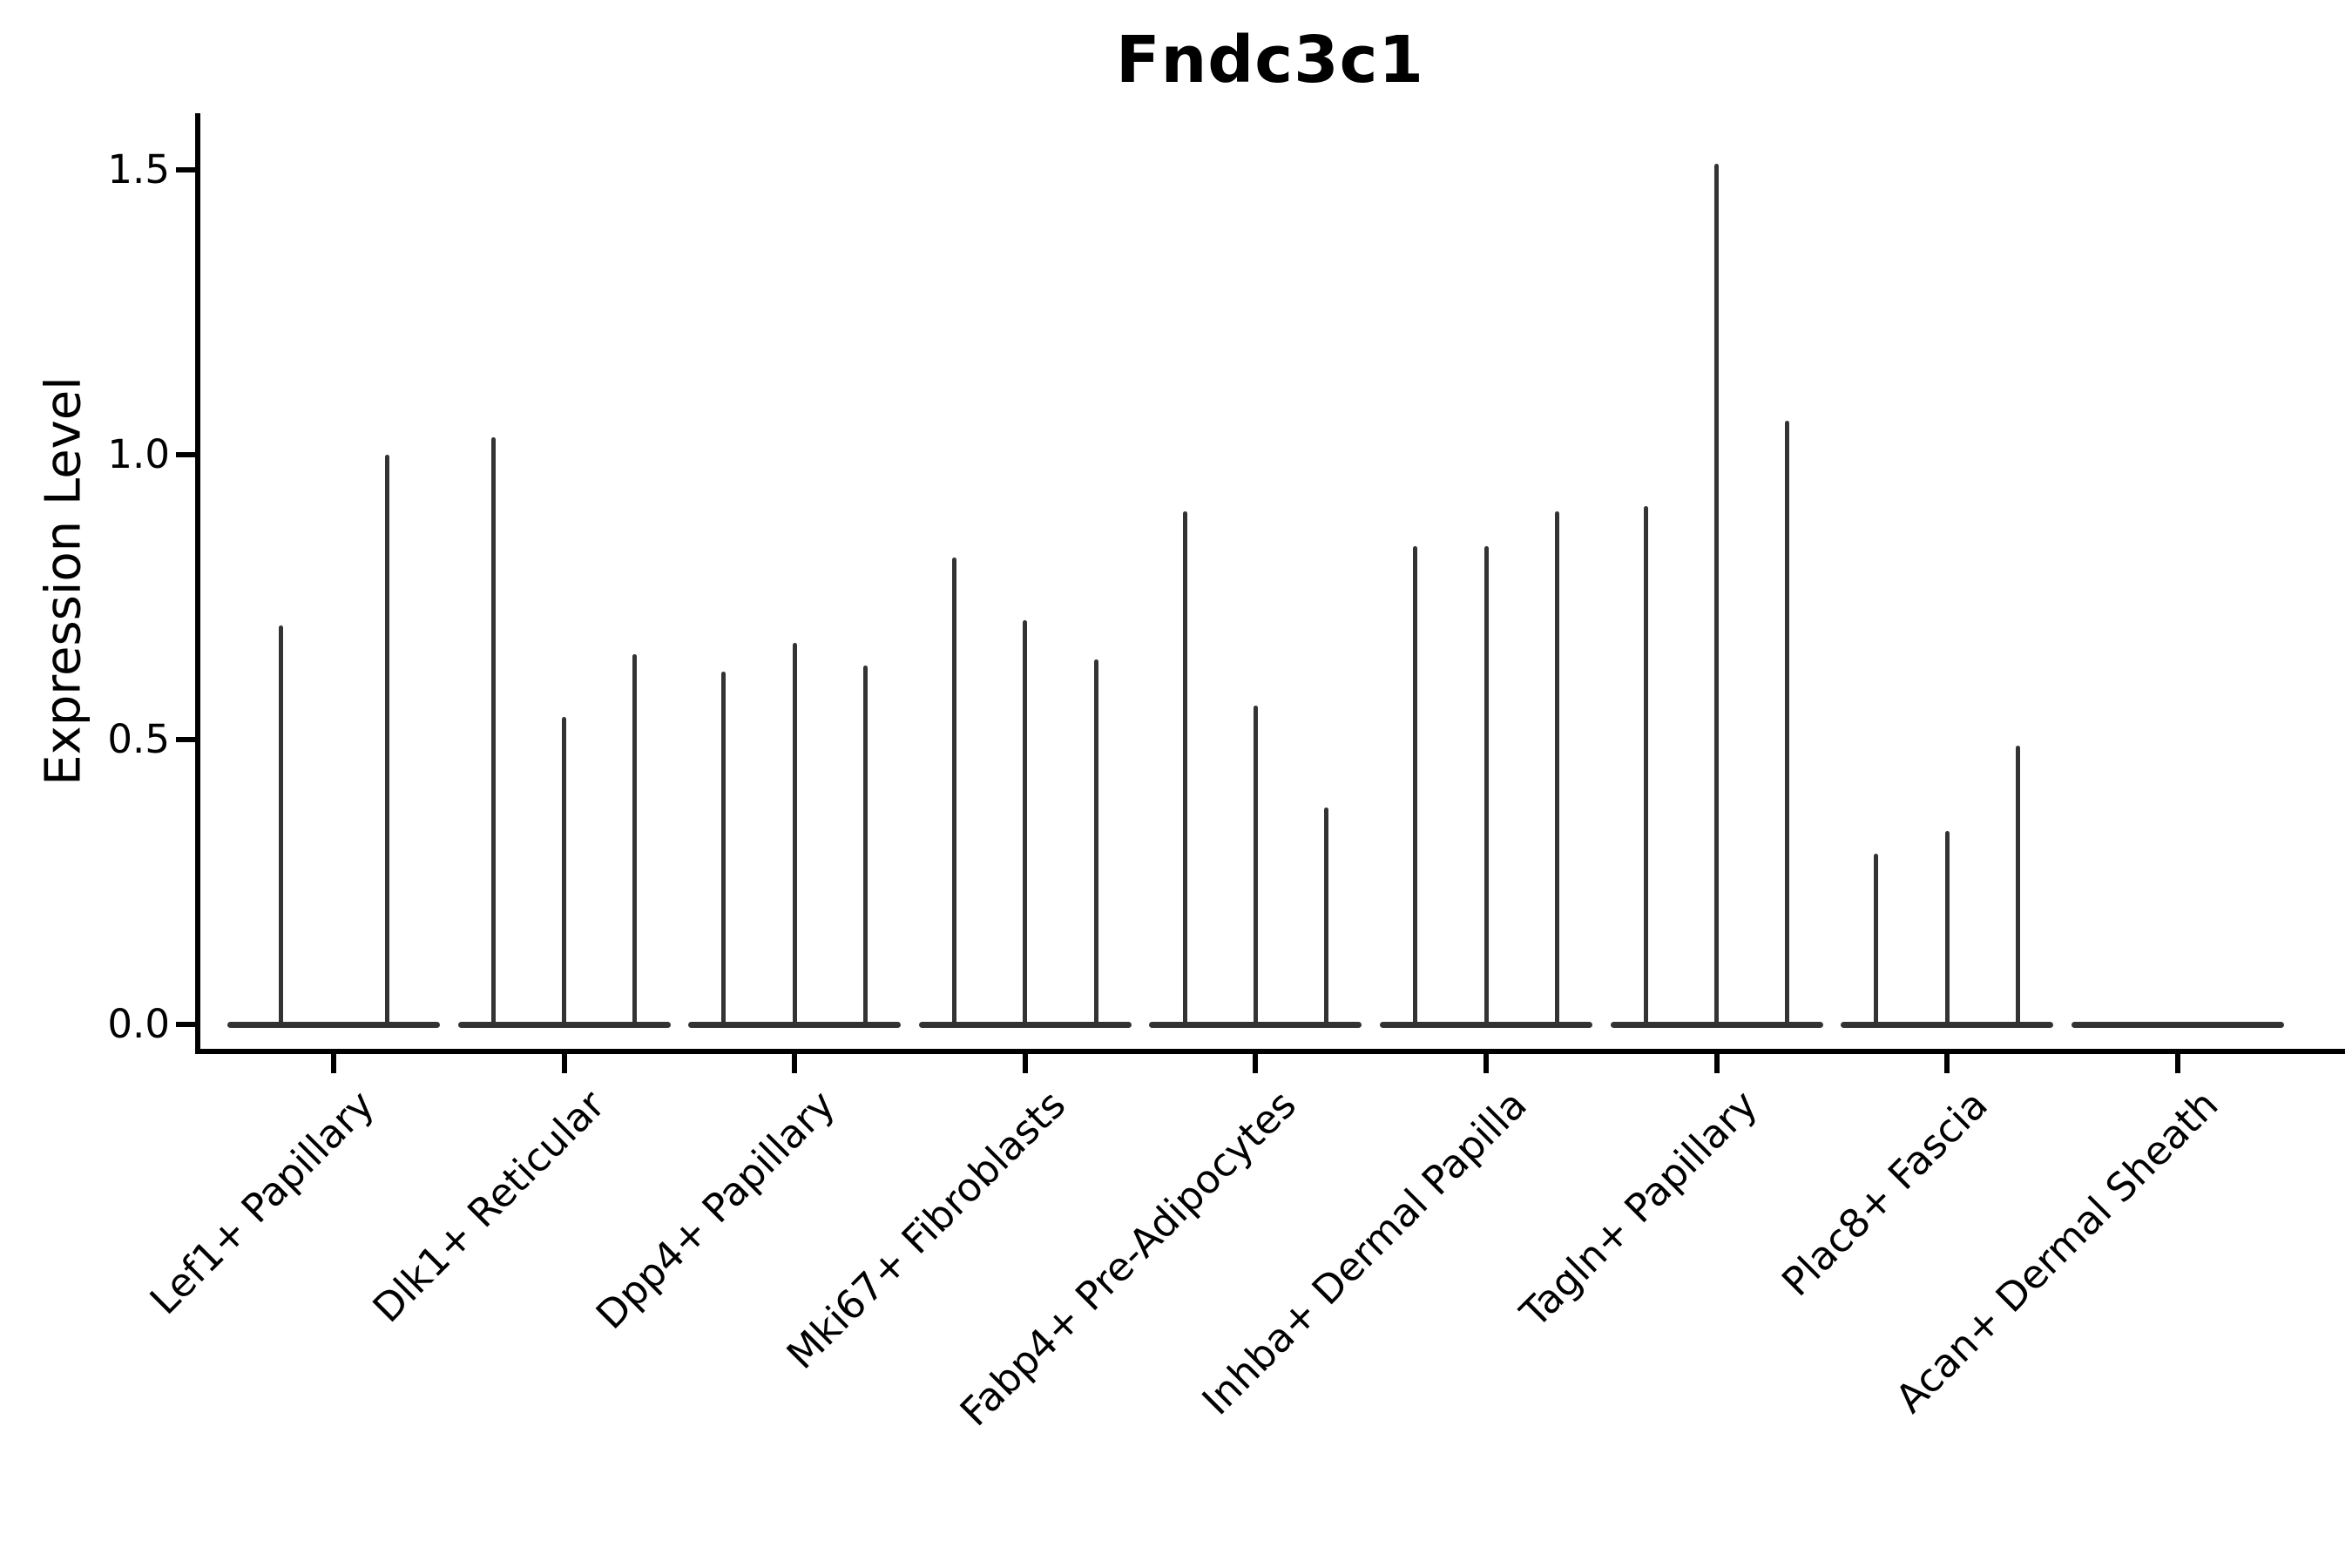 This screenshot has height=1568, width=2352. Describe the element at coordinates (198, 583) in the screenshot. I see `left-spine` at that location.